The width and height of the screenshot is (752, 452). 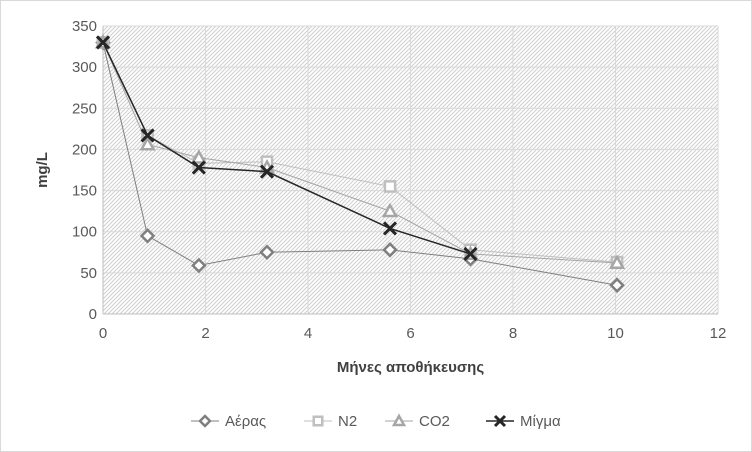 I want to click on x-tick-label: 0, so click(x=103, y=333).